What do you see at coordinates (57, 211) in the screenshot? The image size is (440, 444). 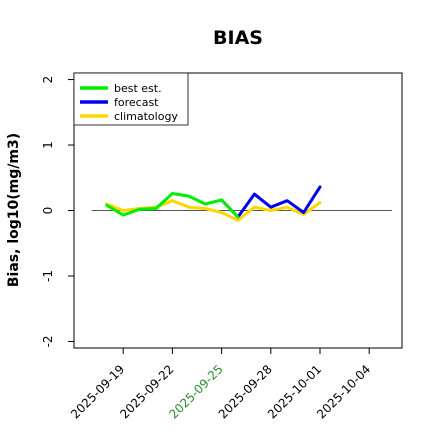 I see `y-ticks: -2 -1 0 1 2` at bounding box center [57, 211].